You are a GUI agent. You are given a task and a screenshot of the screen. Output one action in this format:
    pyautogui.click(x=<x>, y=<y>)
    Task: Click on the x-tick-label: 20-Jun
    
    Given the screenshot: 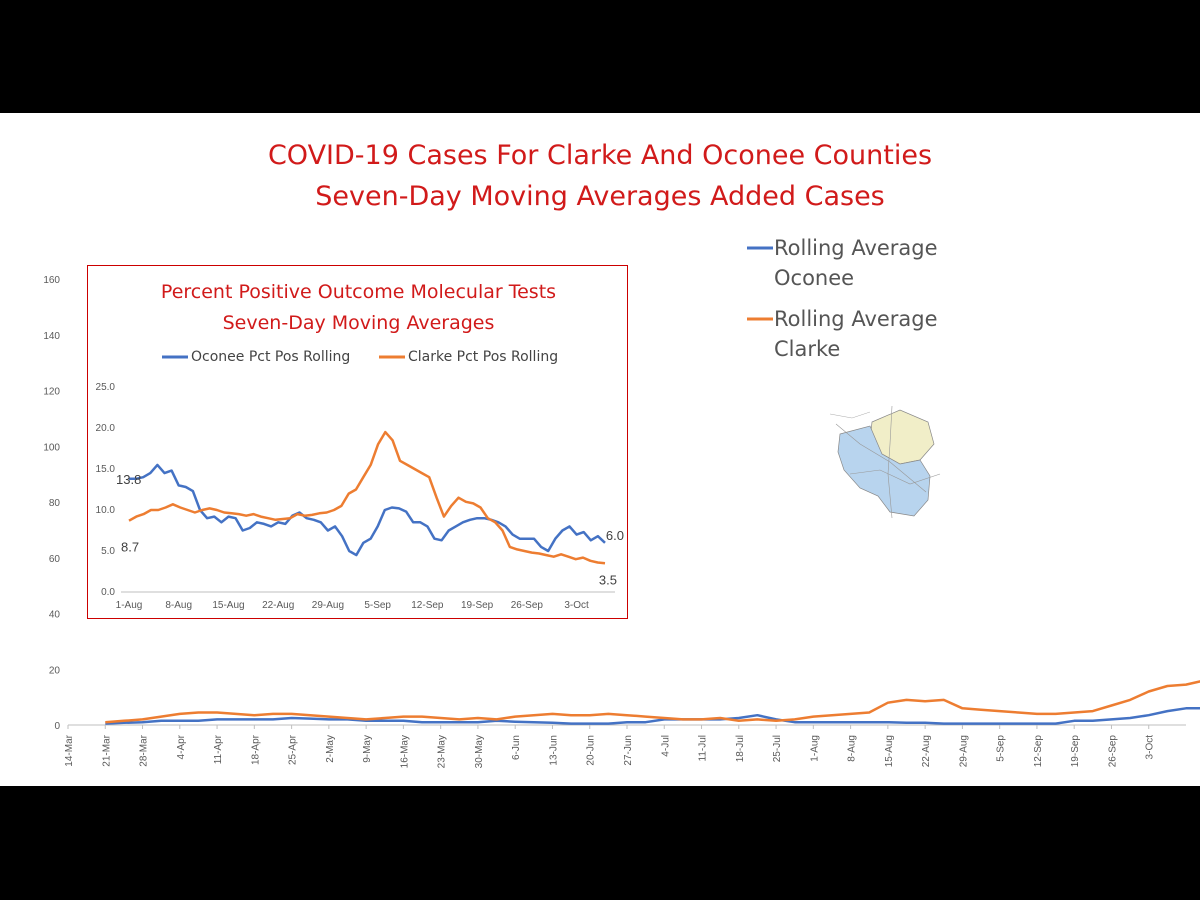 What is the action you would take?
    pyautogui.click(x=591, y=750)
    